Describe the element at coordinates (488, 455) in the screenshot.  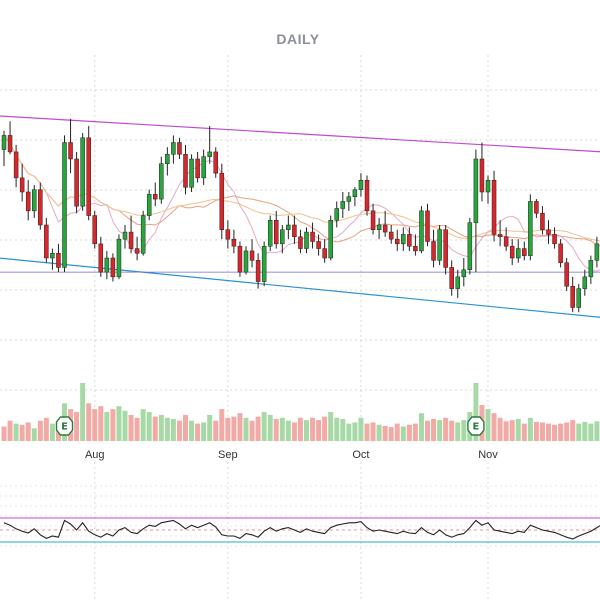
I see `x-tick-label: Nov` at that location.